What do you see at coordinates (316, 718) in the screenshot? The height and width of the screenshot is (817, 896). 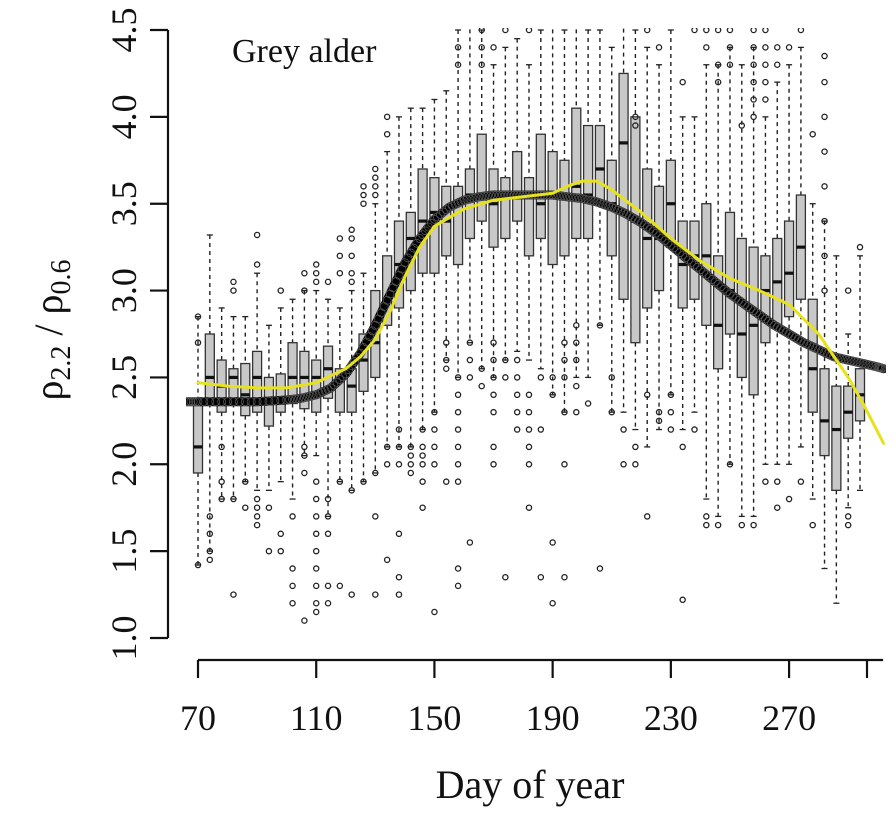 I see `x-tick-label: 110` at bounding box center [316, 718].